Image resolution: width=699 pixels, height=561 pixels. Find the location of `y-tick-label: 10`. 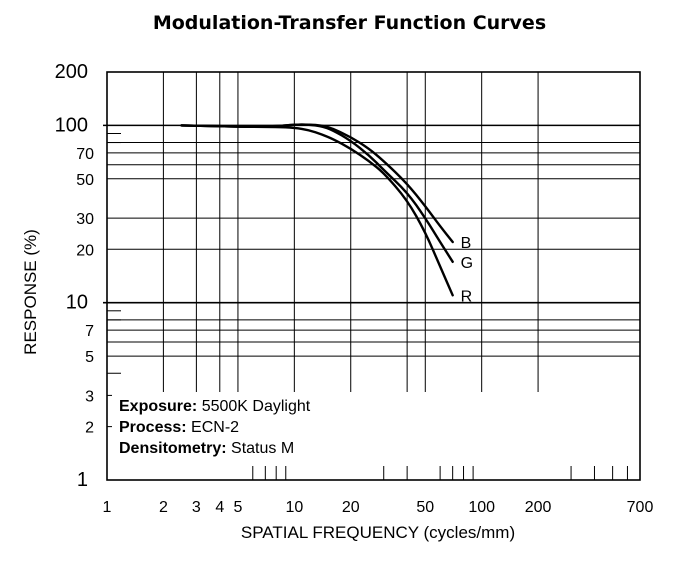

y-tick-label: 10 is located at coordinates (77, 303).